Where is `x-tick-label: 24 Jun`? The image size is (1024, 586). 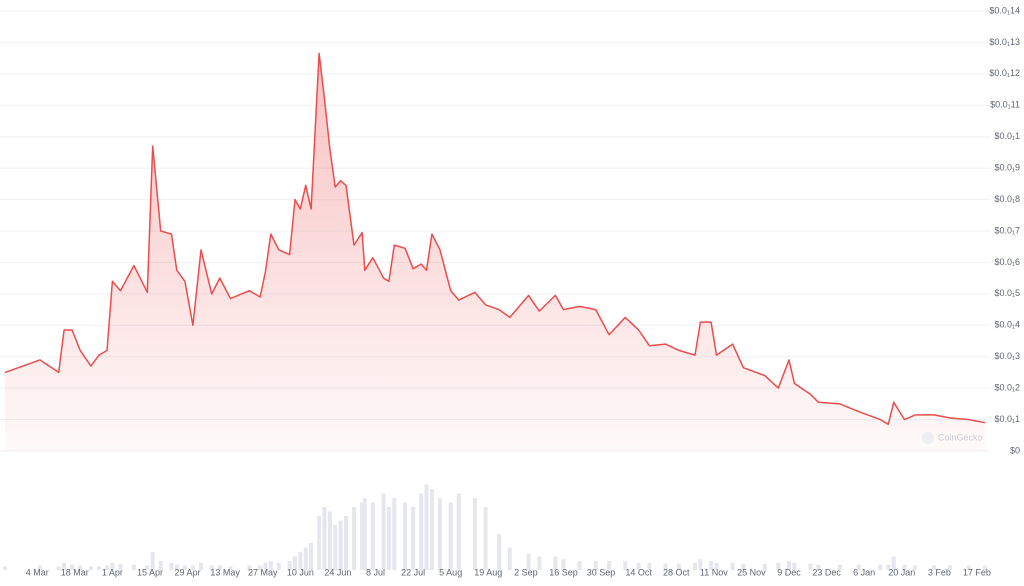
x-tick-label: 24 Jun is located at coordinates (337, 572).